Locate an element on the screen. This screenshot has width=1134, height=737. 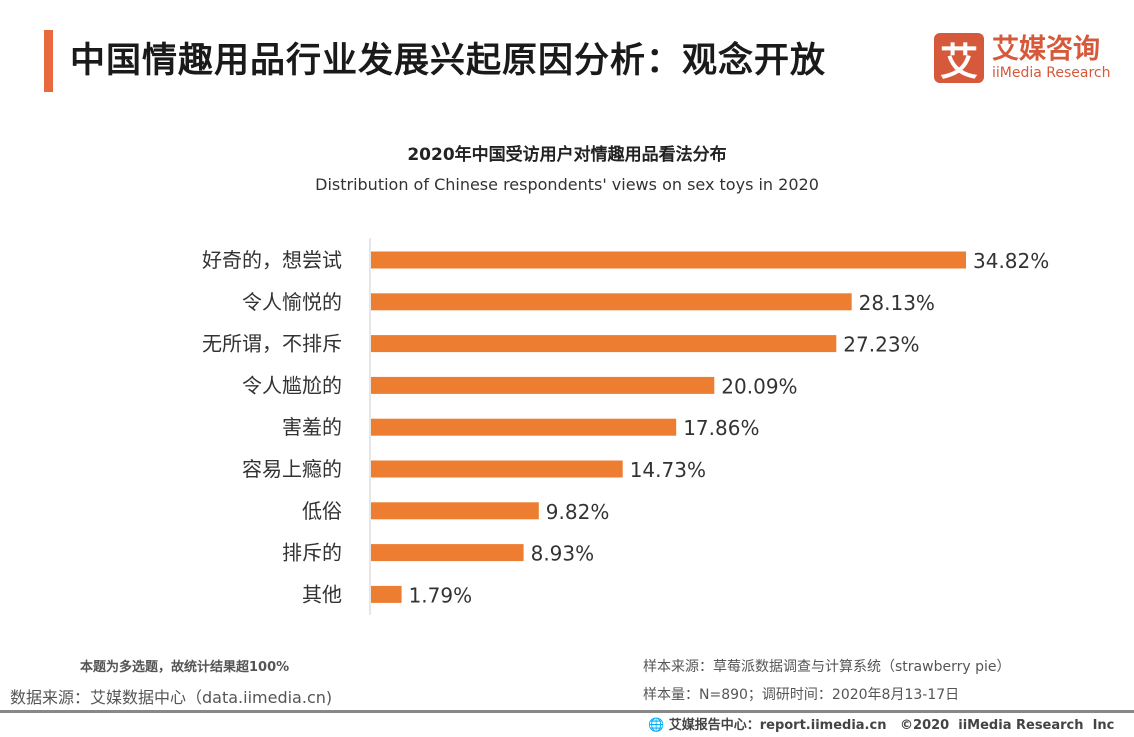
category-label: 无所谓，不排斥 is located at coordinates (272, 344).